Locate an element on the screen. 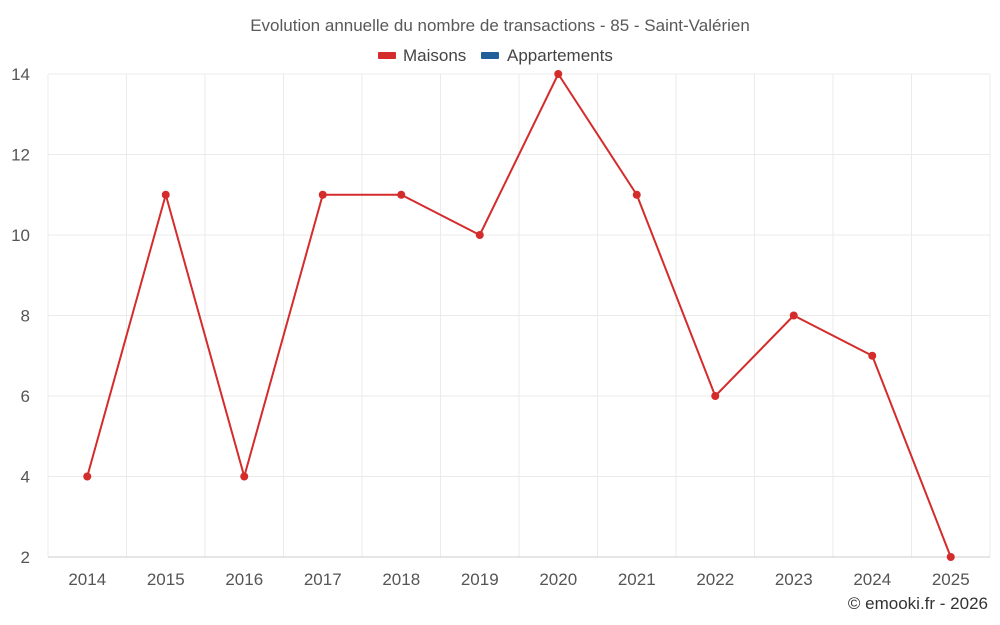 Image resolution: width=1000 pixels, height=625 pixels. x-tick-label: 2017 is located at coordinates (323, 579).